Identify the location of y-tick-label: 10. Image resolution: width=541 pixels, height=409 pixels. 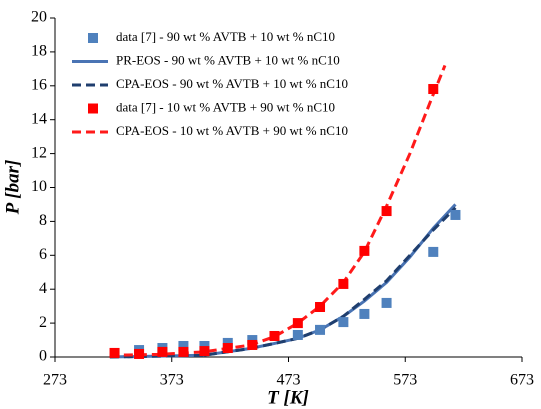
(39, 186).